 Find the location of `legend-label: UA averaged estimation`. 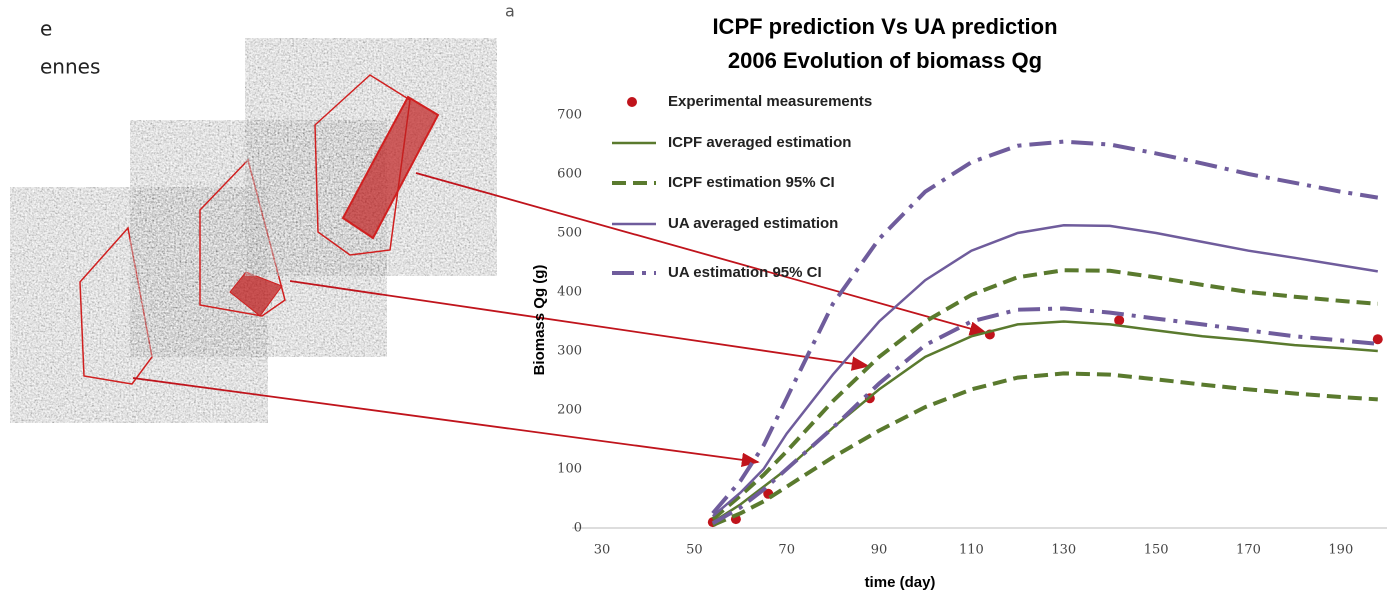

legend-label: UA averaged estimation is located at coordinates (753, 223).